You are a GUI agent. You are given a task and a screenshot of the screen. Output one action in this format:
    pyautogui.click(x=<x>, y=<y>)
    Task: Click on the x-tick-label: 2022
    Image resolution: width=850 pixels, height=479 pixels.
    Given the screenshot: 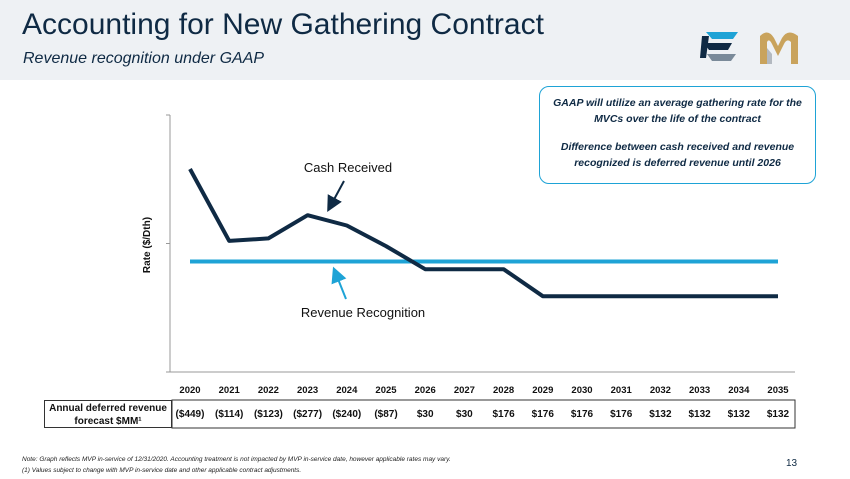 What is the action you would take?
    pyautogui.click(x=268, y=390)
    